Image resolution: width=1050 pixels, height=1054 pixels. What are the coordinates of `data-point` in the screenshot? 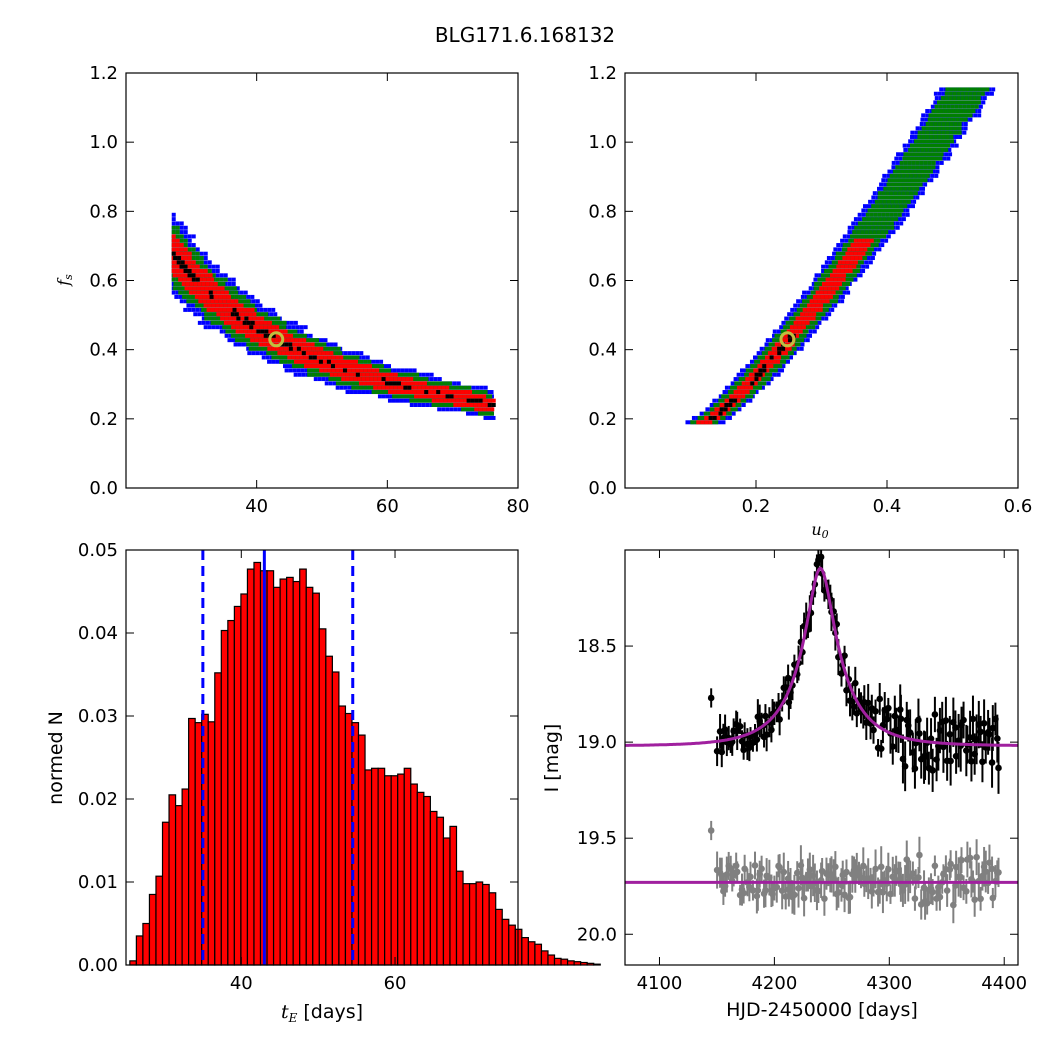 It's located at (980, 732).